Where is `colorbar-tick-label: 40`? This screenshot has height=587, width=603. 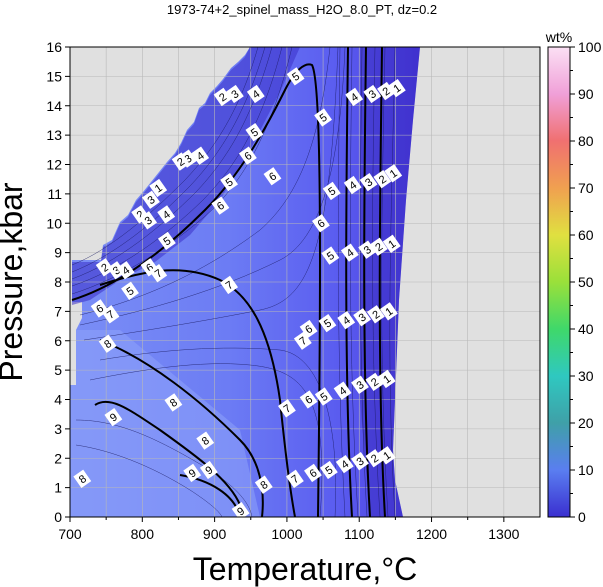 colorbar-tick-label: 40 is located at coordinates (586, 329).